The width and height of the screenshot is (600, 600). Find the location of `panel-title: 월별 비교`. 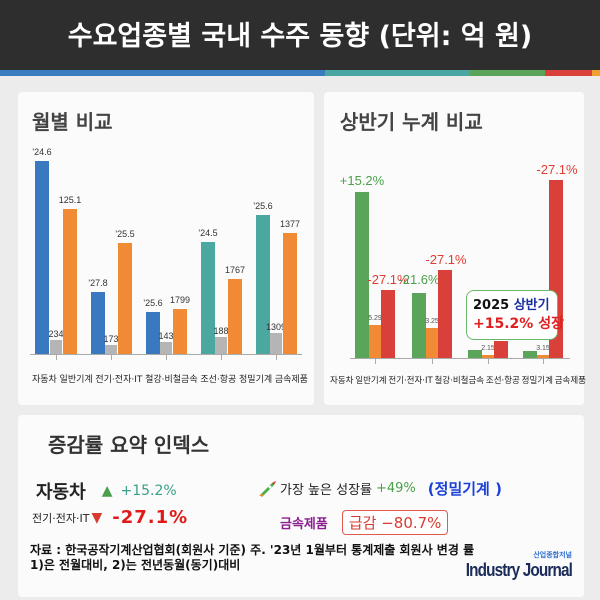

panel-title: 월별 비교 is located at coordinates (72, 122).